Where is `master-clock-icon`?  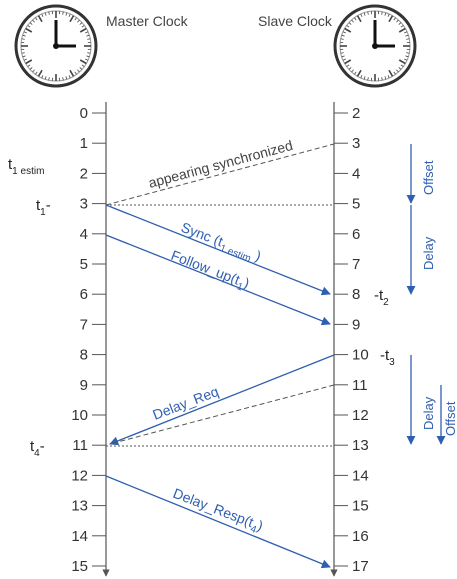 master-clock-icon is located at coordinates (56, 46).